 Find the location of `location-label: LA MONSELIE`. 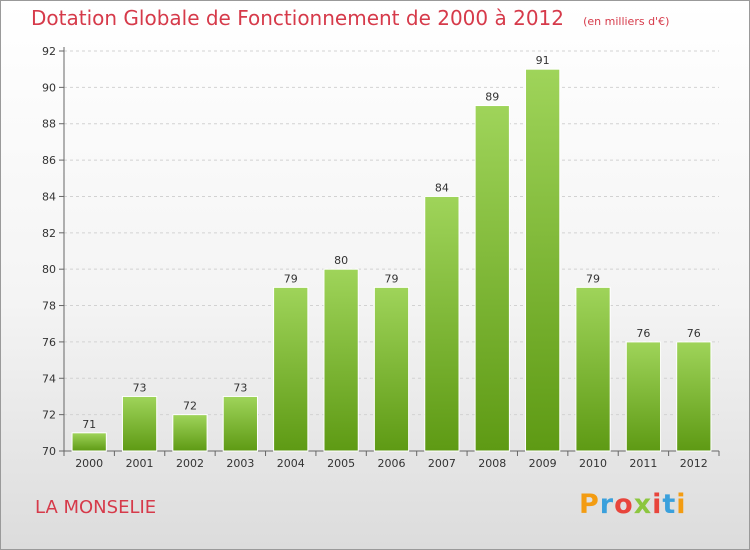

location-label: LA MONSELIE is located at coordinates (96, 507).